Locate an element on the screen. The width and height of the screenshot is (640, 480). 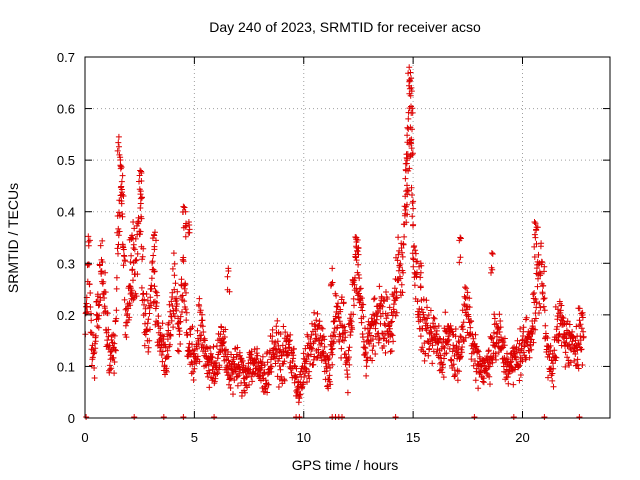
y-tick-label: 0.2 is located at coordinates (66, 315).